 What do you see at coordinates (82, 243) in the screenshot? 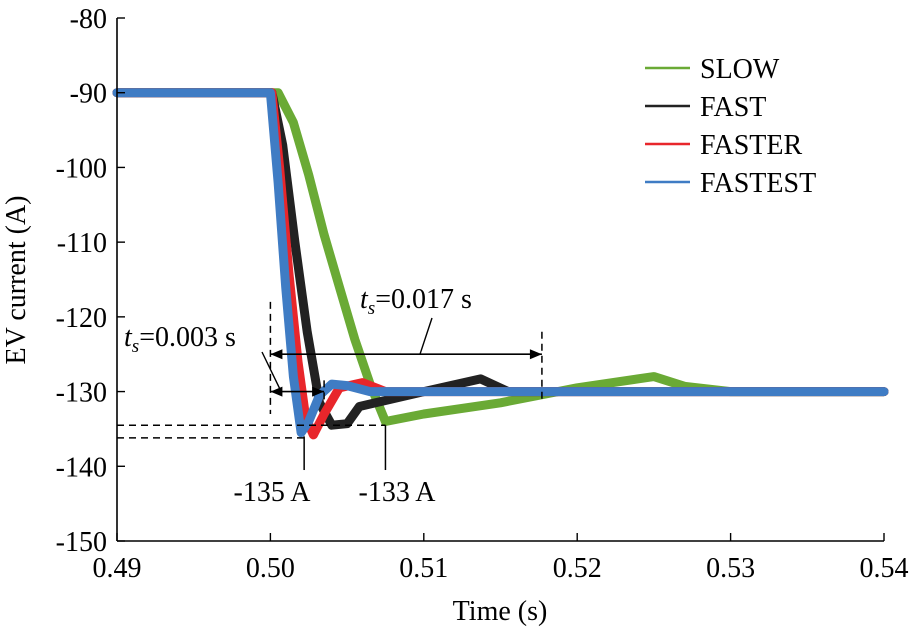
I see `y-tick-label: -110` at bounding box center [82, 243].